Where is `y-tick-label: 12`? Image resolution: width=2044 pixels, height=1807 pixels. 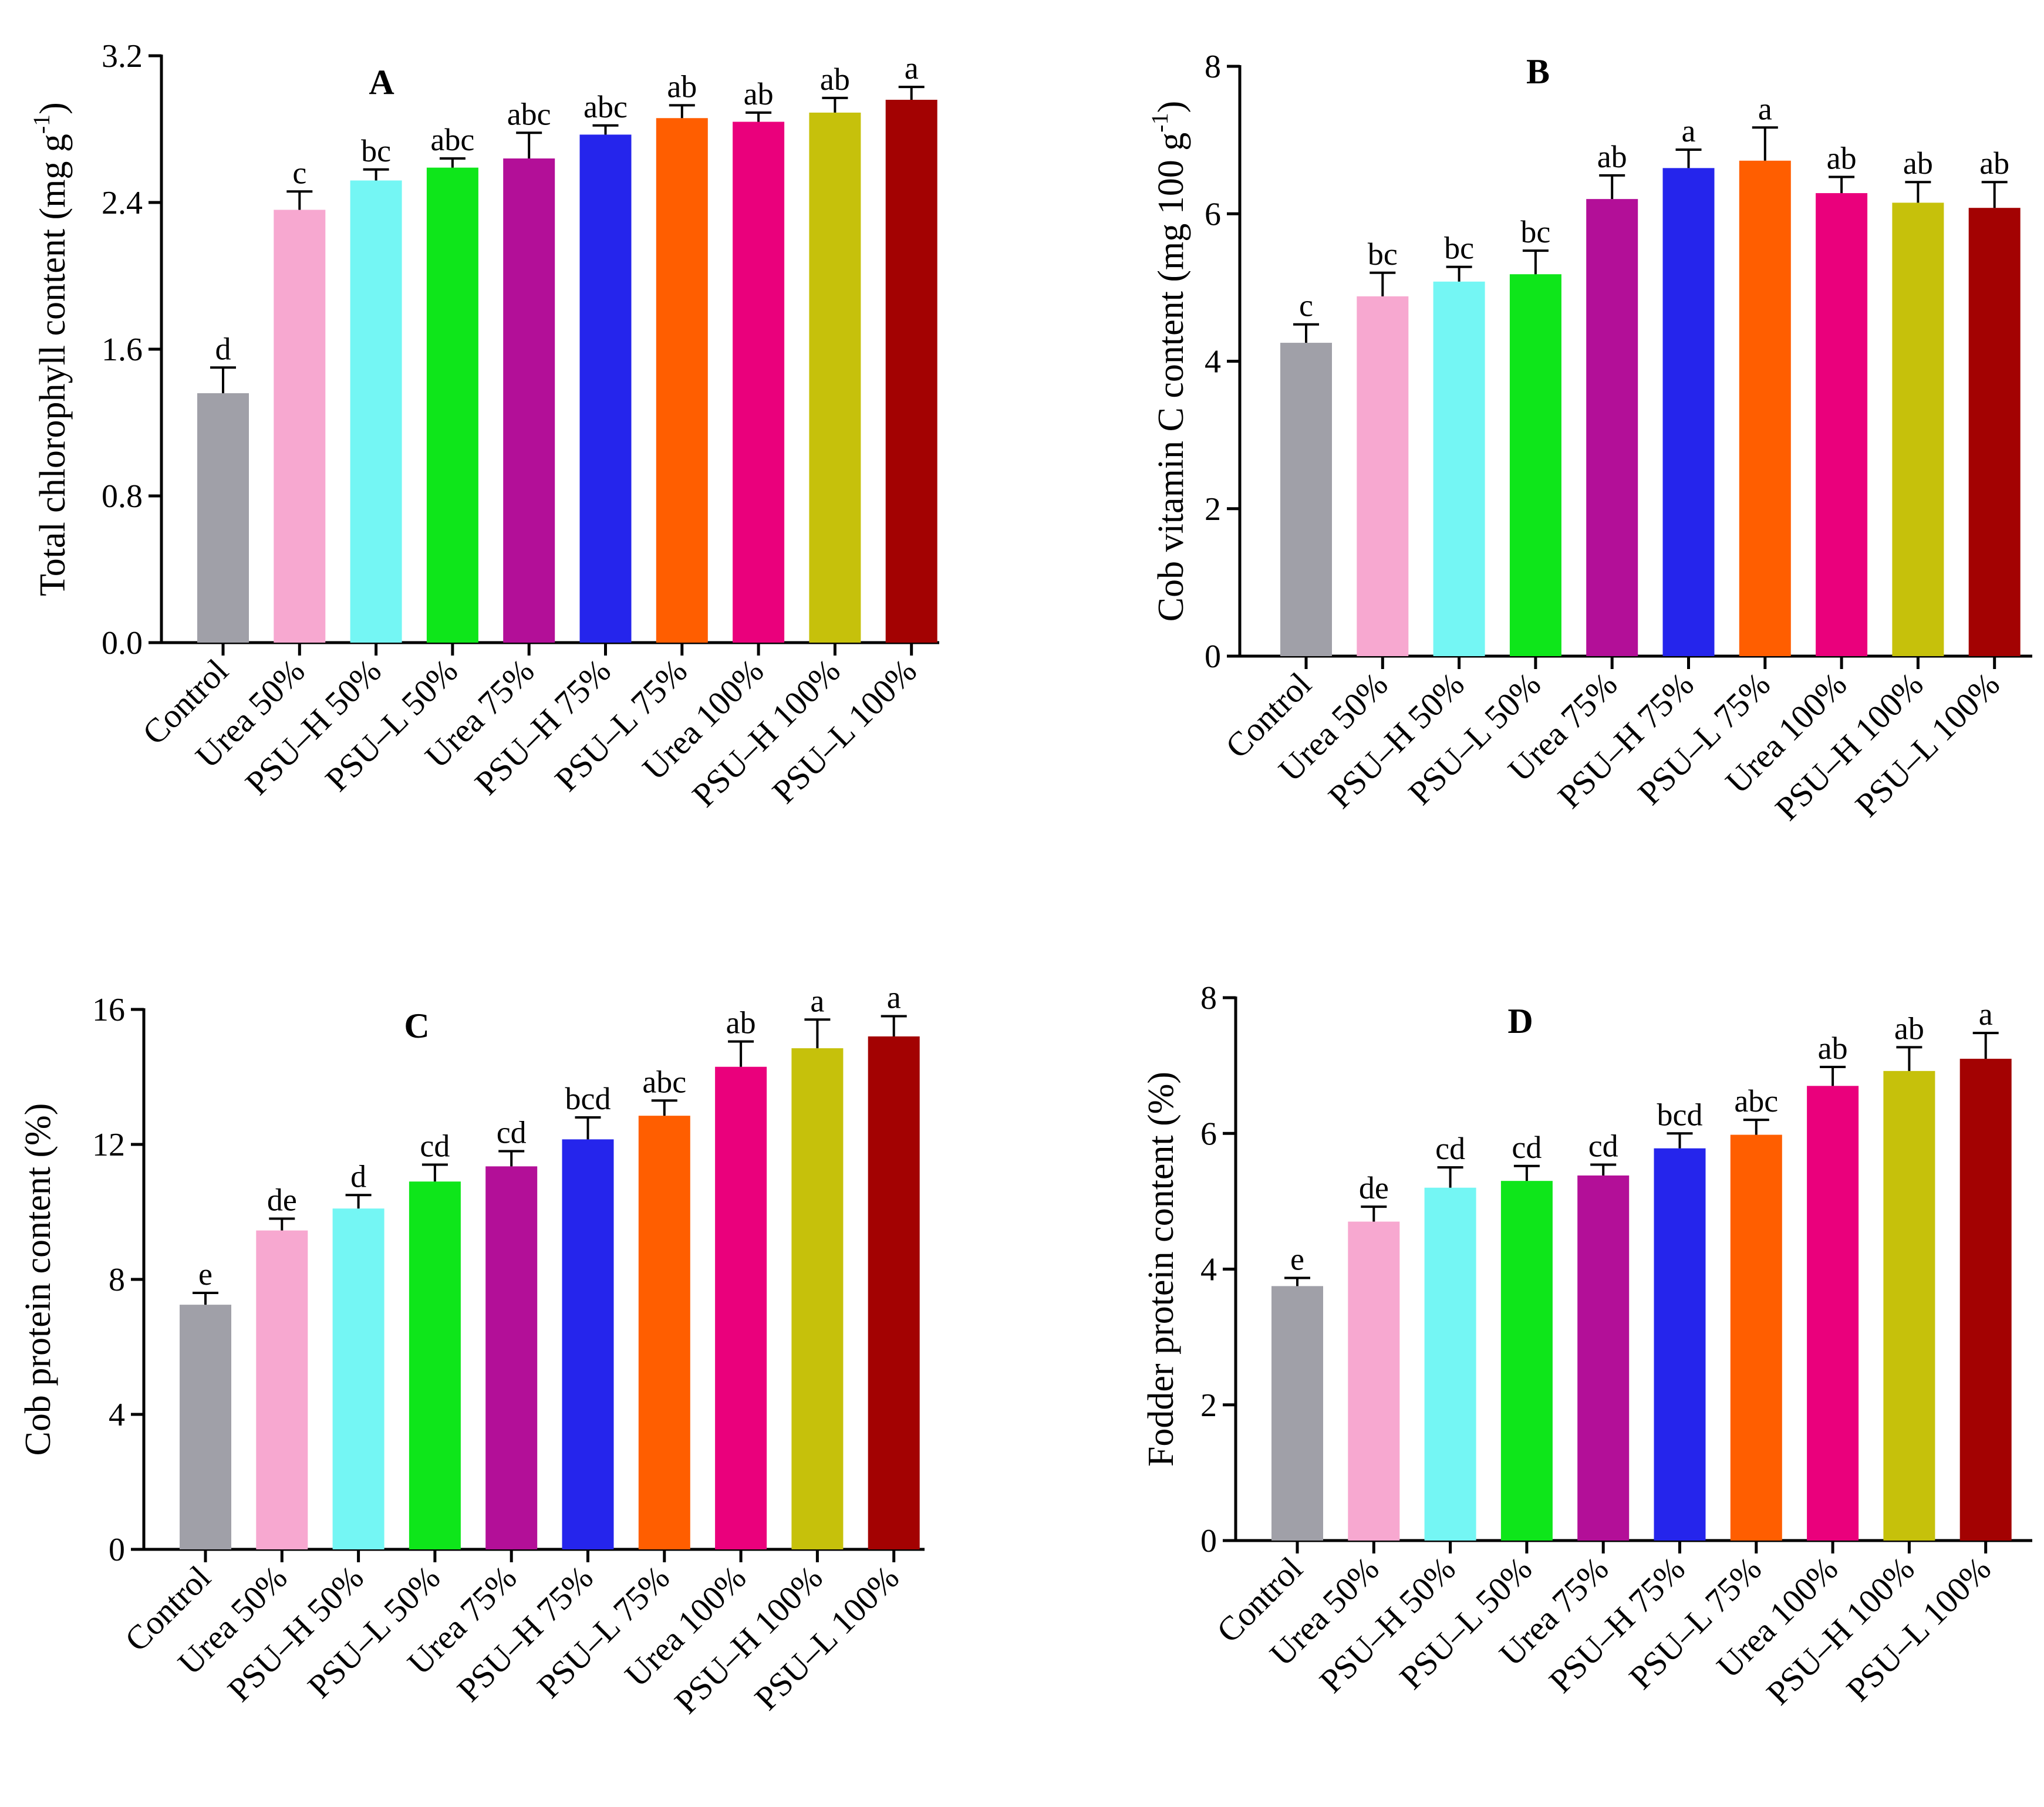 y-tick-label: 12 is located at coordinates (108, 1145).